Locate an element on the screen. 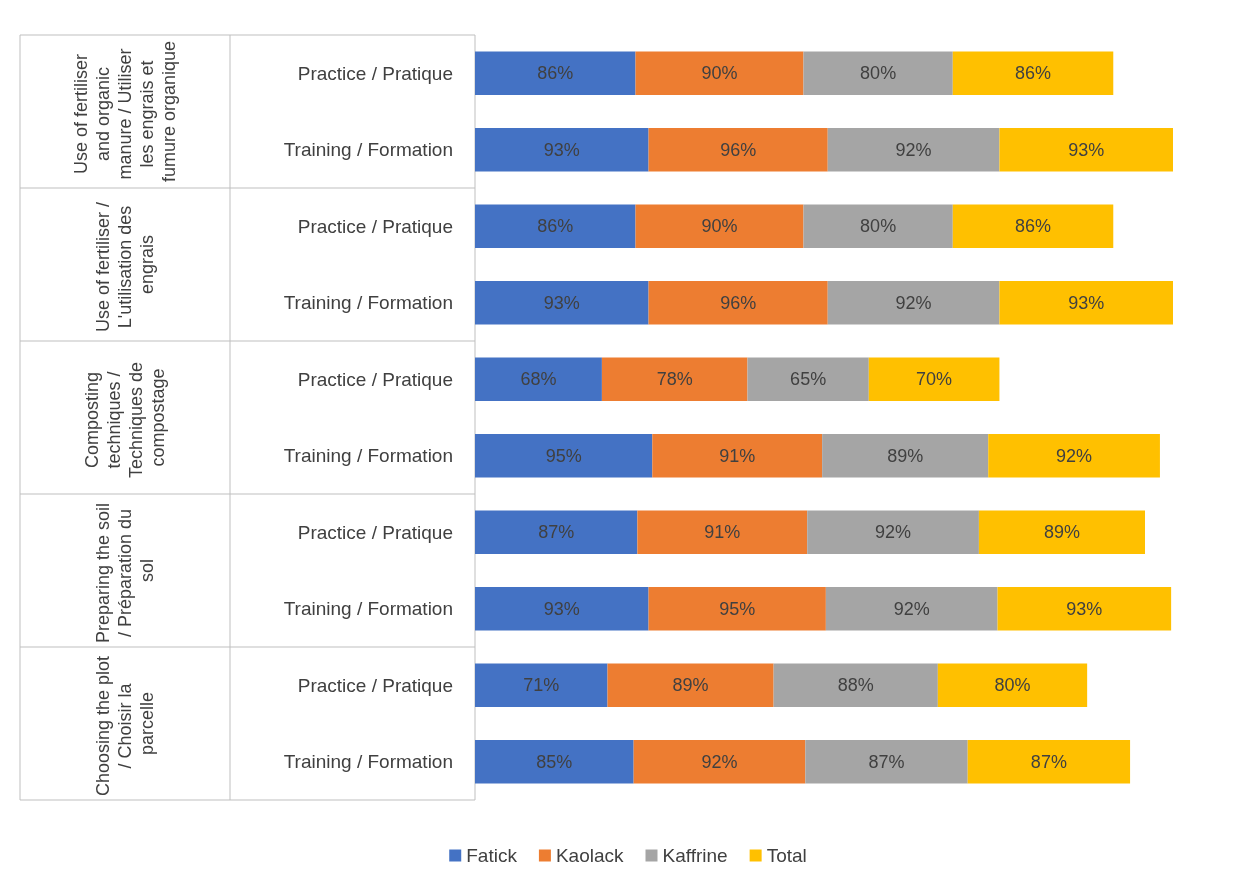 The width and height of the screenshot is (1256, 888). data-label: 85% is located at coordinates (554, 761).